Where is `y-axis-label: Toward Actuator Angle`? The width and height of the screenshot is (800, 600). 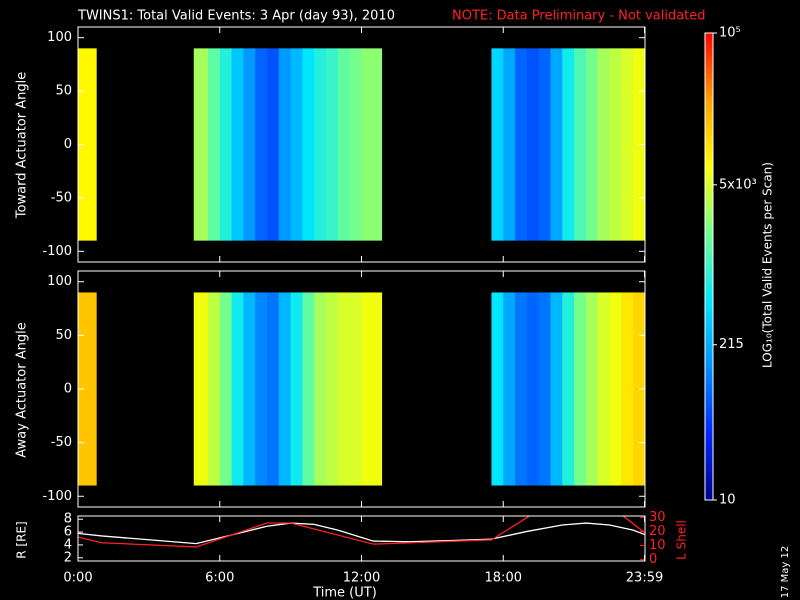 y-axis-label: Toward Actuator Angle is located at coordinates (22, 145).